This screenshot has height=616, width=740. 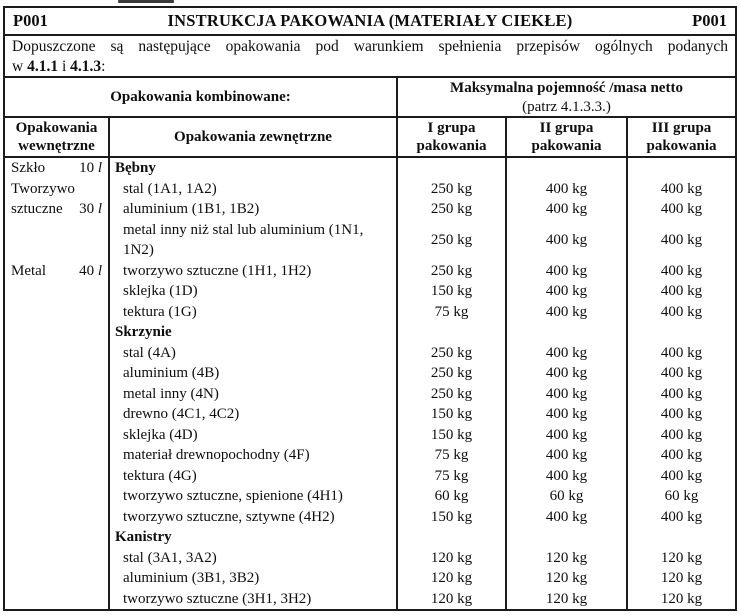 What do you see at coordinates (567, 137) in the screenshot?
I see `column-header-group2: II grupa pakowania` at bounding box center [567, 137].